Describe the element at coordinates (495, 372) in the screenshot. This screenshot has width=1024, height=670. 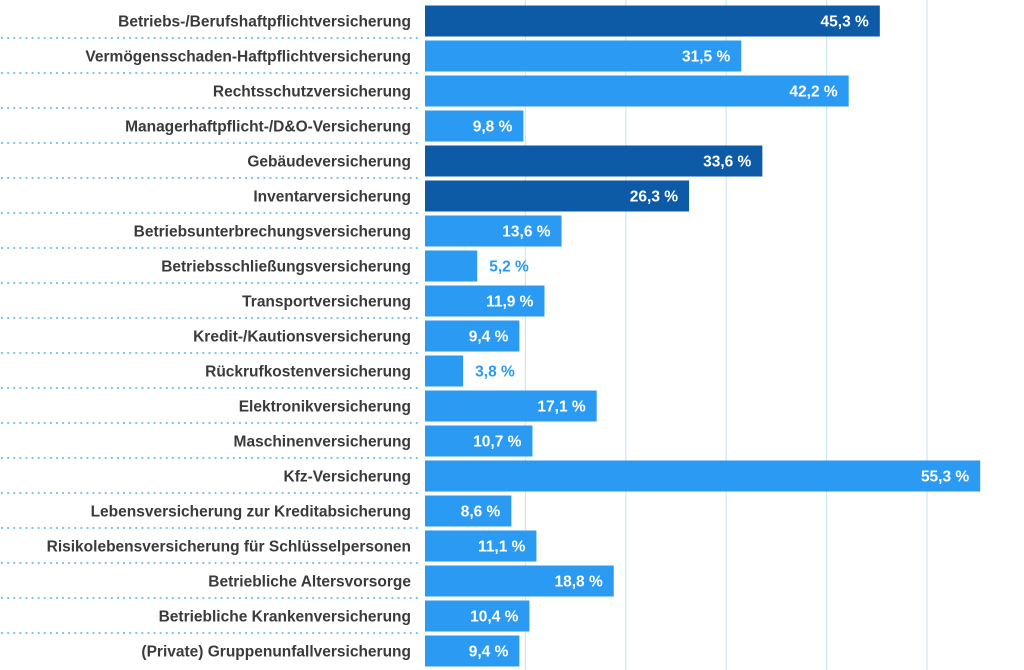
I see `value-label: 3,8 %` at that location.